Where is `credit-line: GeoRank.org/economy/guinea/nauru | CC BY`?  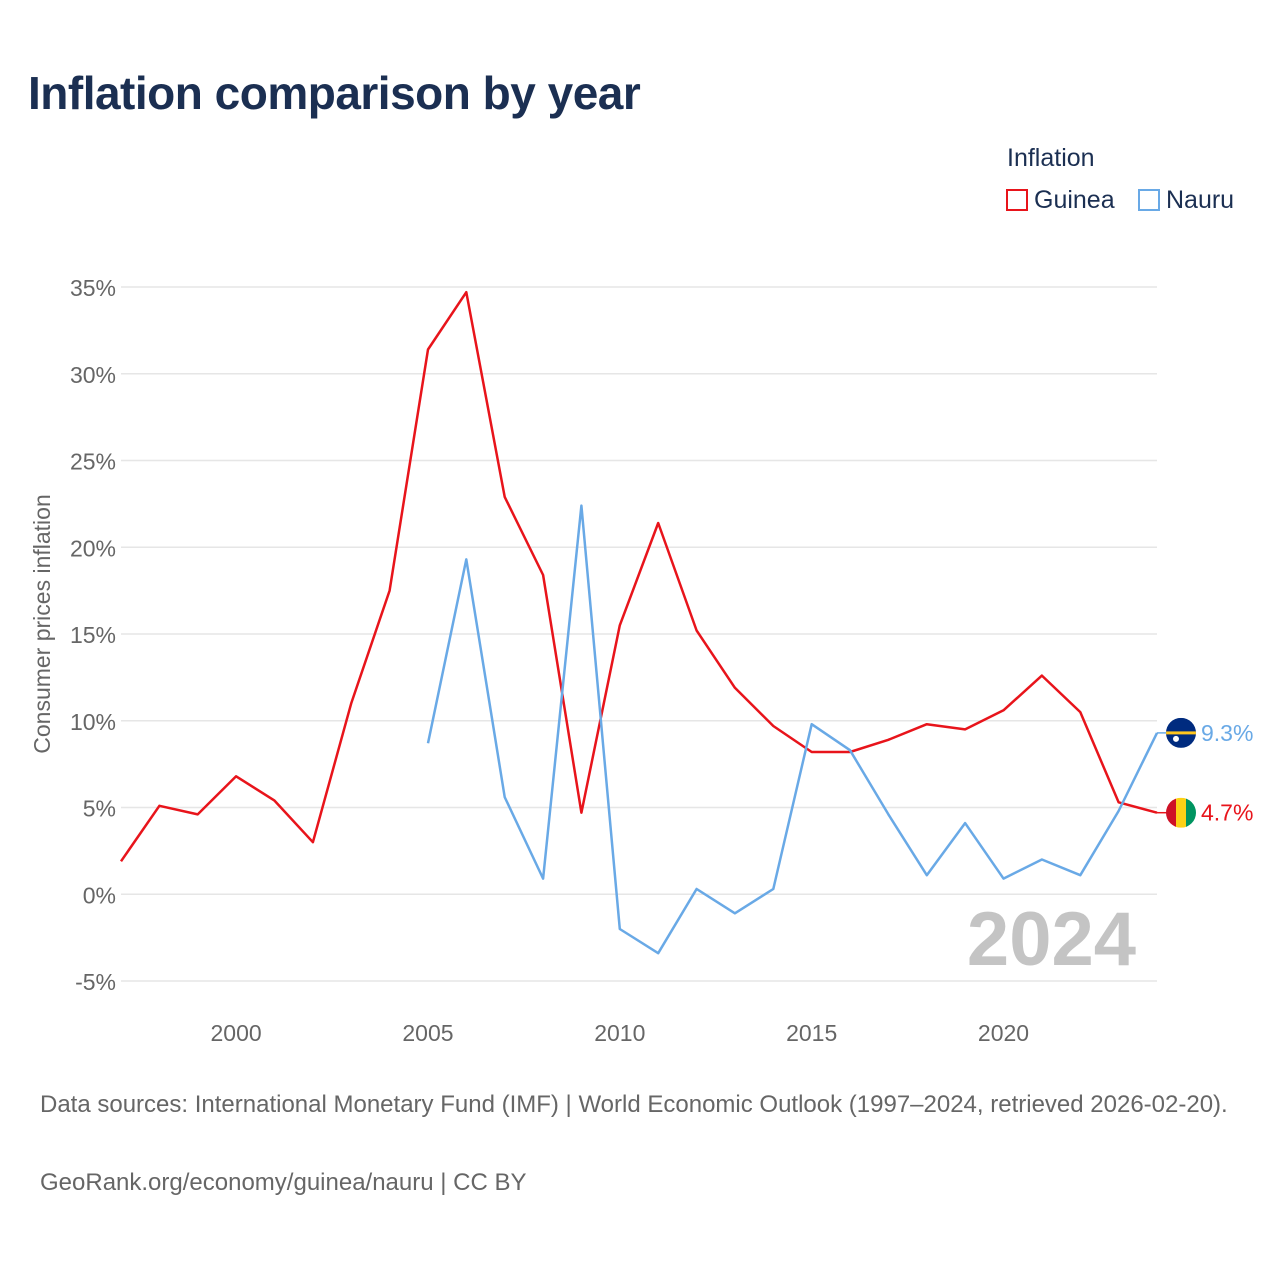
credit-line: GeoRank.org/economy/guinea/nauru | CC BY is located at coordinates (283, 1182).